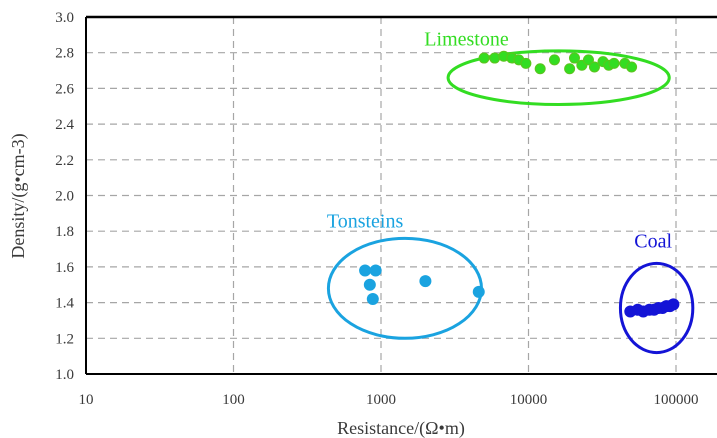 This screenshot has width=717, height=438. What do you see at coordinates (529, 400) in the screenshot?
I see `x-tick-label: 10000` at bounding box center [529, 400].